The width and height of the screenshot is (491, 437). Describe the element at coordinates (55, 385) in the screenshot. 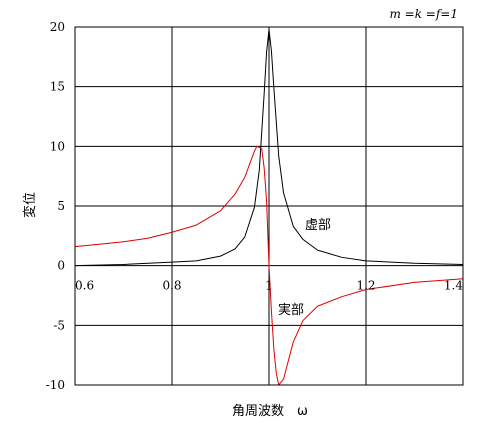

I see `y-tick-label: -10` at that location.